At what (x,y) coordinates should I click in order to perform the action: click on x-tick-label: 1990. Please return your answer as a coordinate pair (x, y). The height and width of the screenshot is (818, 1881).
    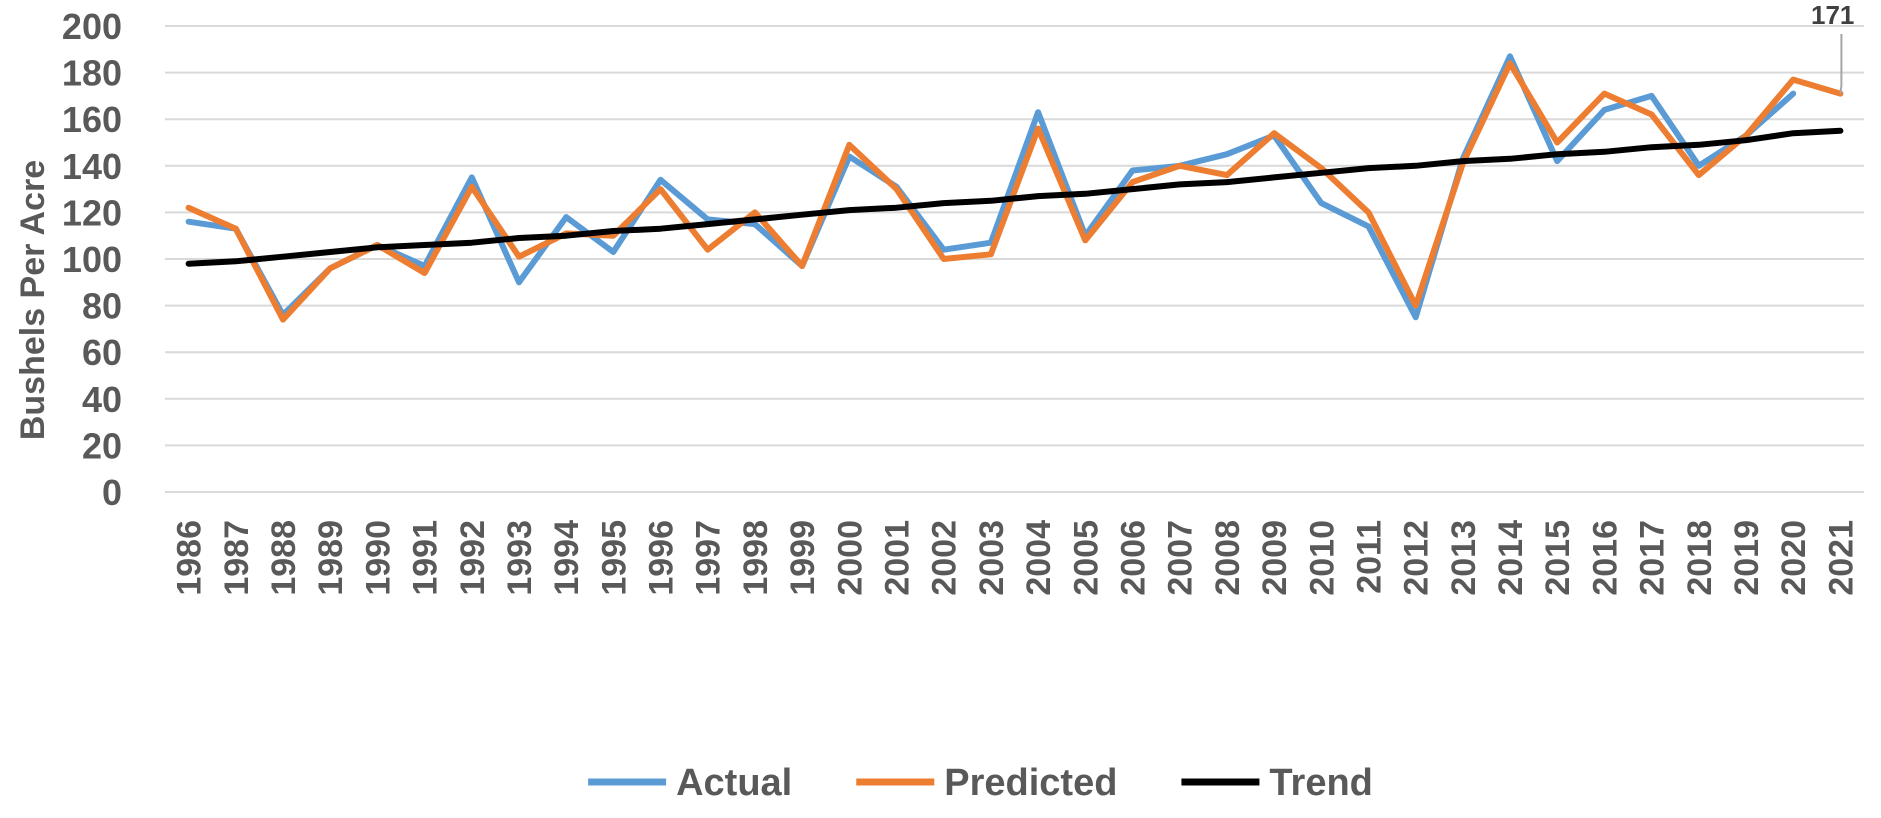
    Looking at the image, I should click on (378, 558).